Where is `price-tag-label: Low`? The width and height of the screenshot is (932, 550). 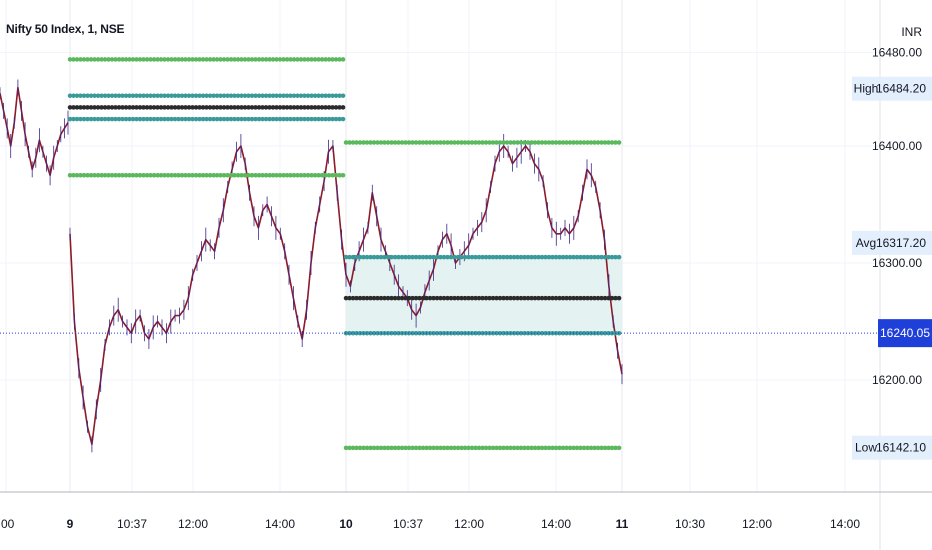 price-tag-label: Low is located at coordinates (866, 448).